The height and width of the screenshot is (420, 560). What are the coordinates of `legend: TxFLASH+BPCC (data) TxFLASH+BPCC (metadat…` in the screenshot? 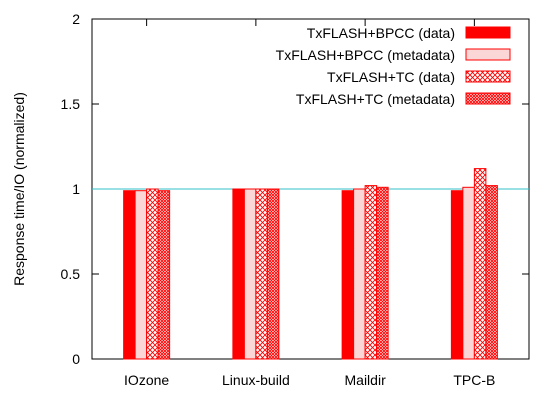 It's located at (393, 66).